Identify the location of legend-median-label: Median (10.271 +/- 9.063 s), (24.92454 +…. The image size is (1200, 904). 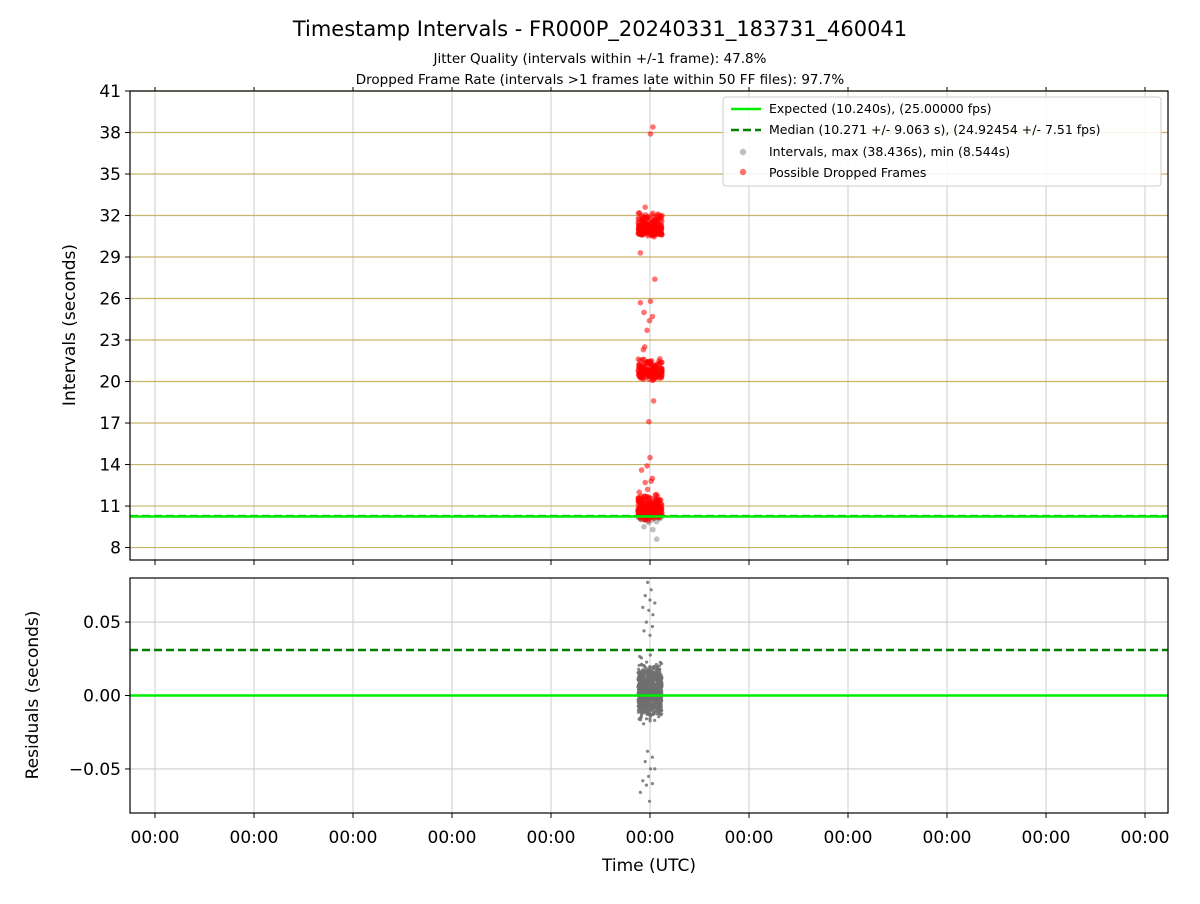
(934, 129).